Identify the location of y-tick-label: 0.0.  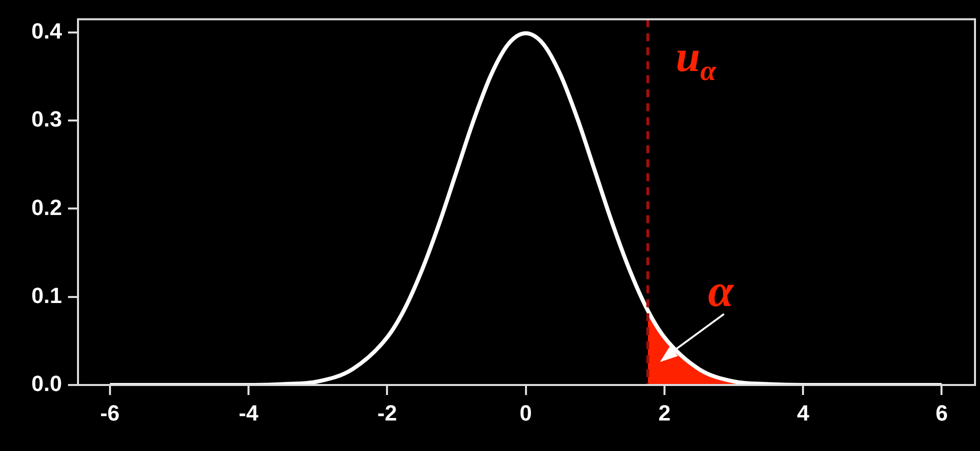
(46, 383).